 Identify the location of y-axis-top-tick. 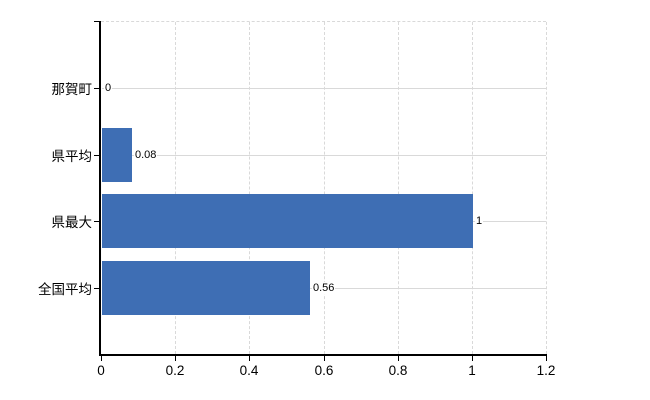
(97, 21).